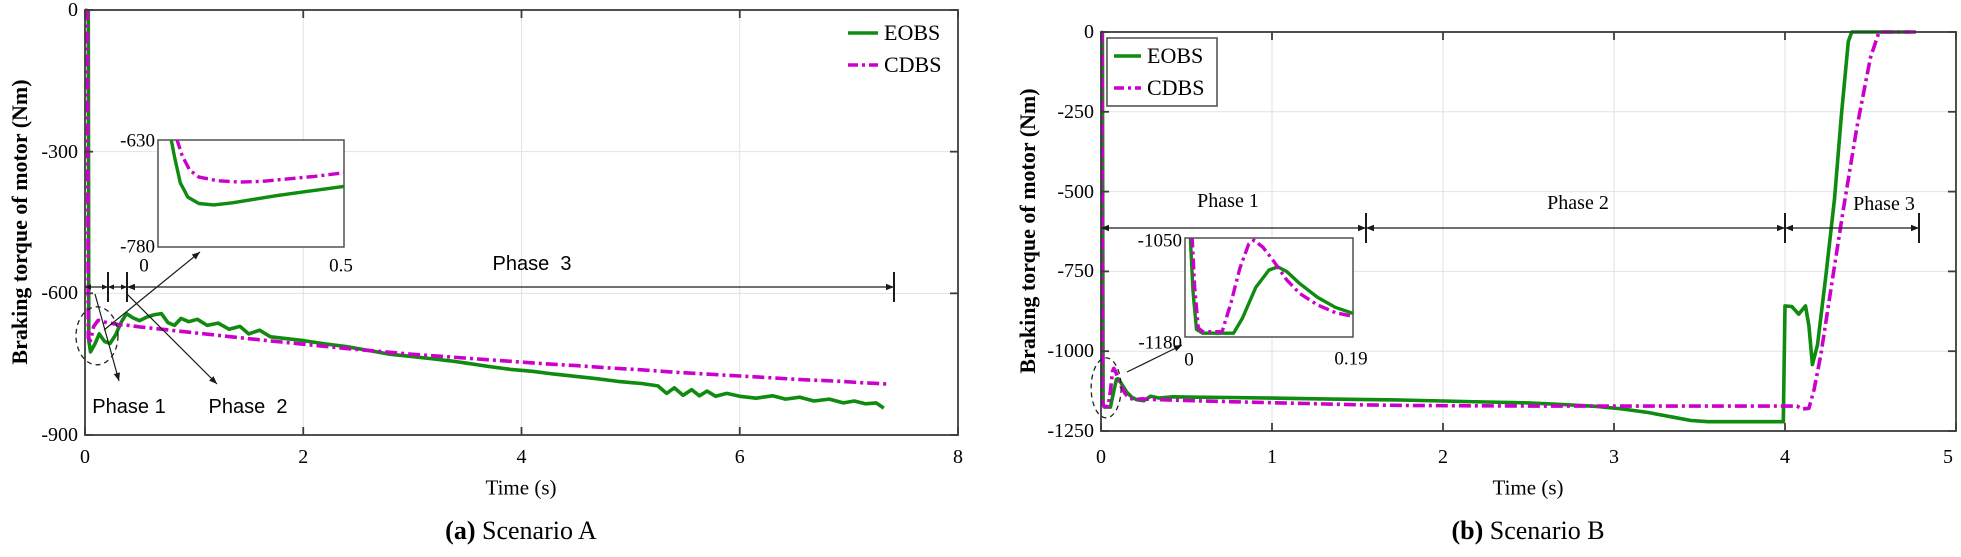 This screenshot has height=557, width=1961. What do you see at coordinates (1075, 271) in the screenshot?
I see `y-tick-label: -750` at bounding box center [1075, 271].